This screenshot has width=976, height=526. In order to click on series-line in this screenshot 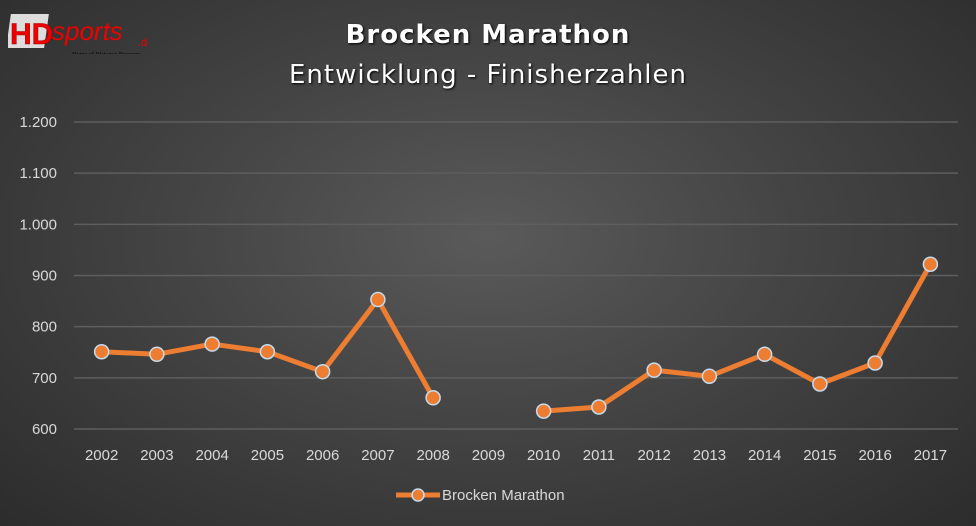, I will do `click(738, 338)`.